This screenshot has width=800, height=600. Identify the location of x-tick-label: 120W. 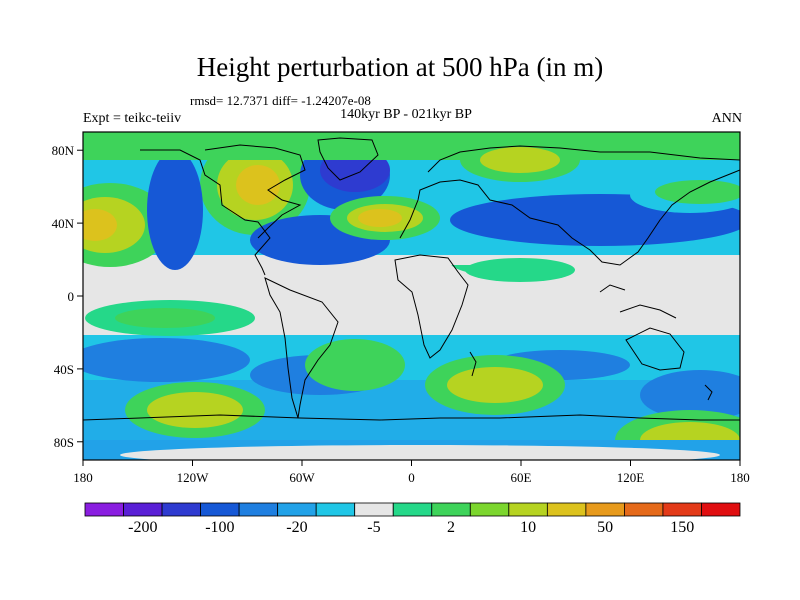
(193, 477).